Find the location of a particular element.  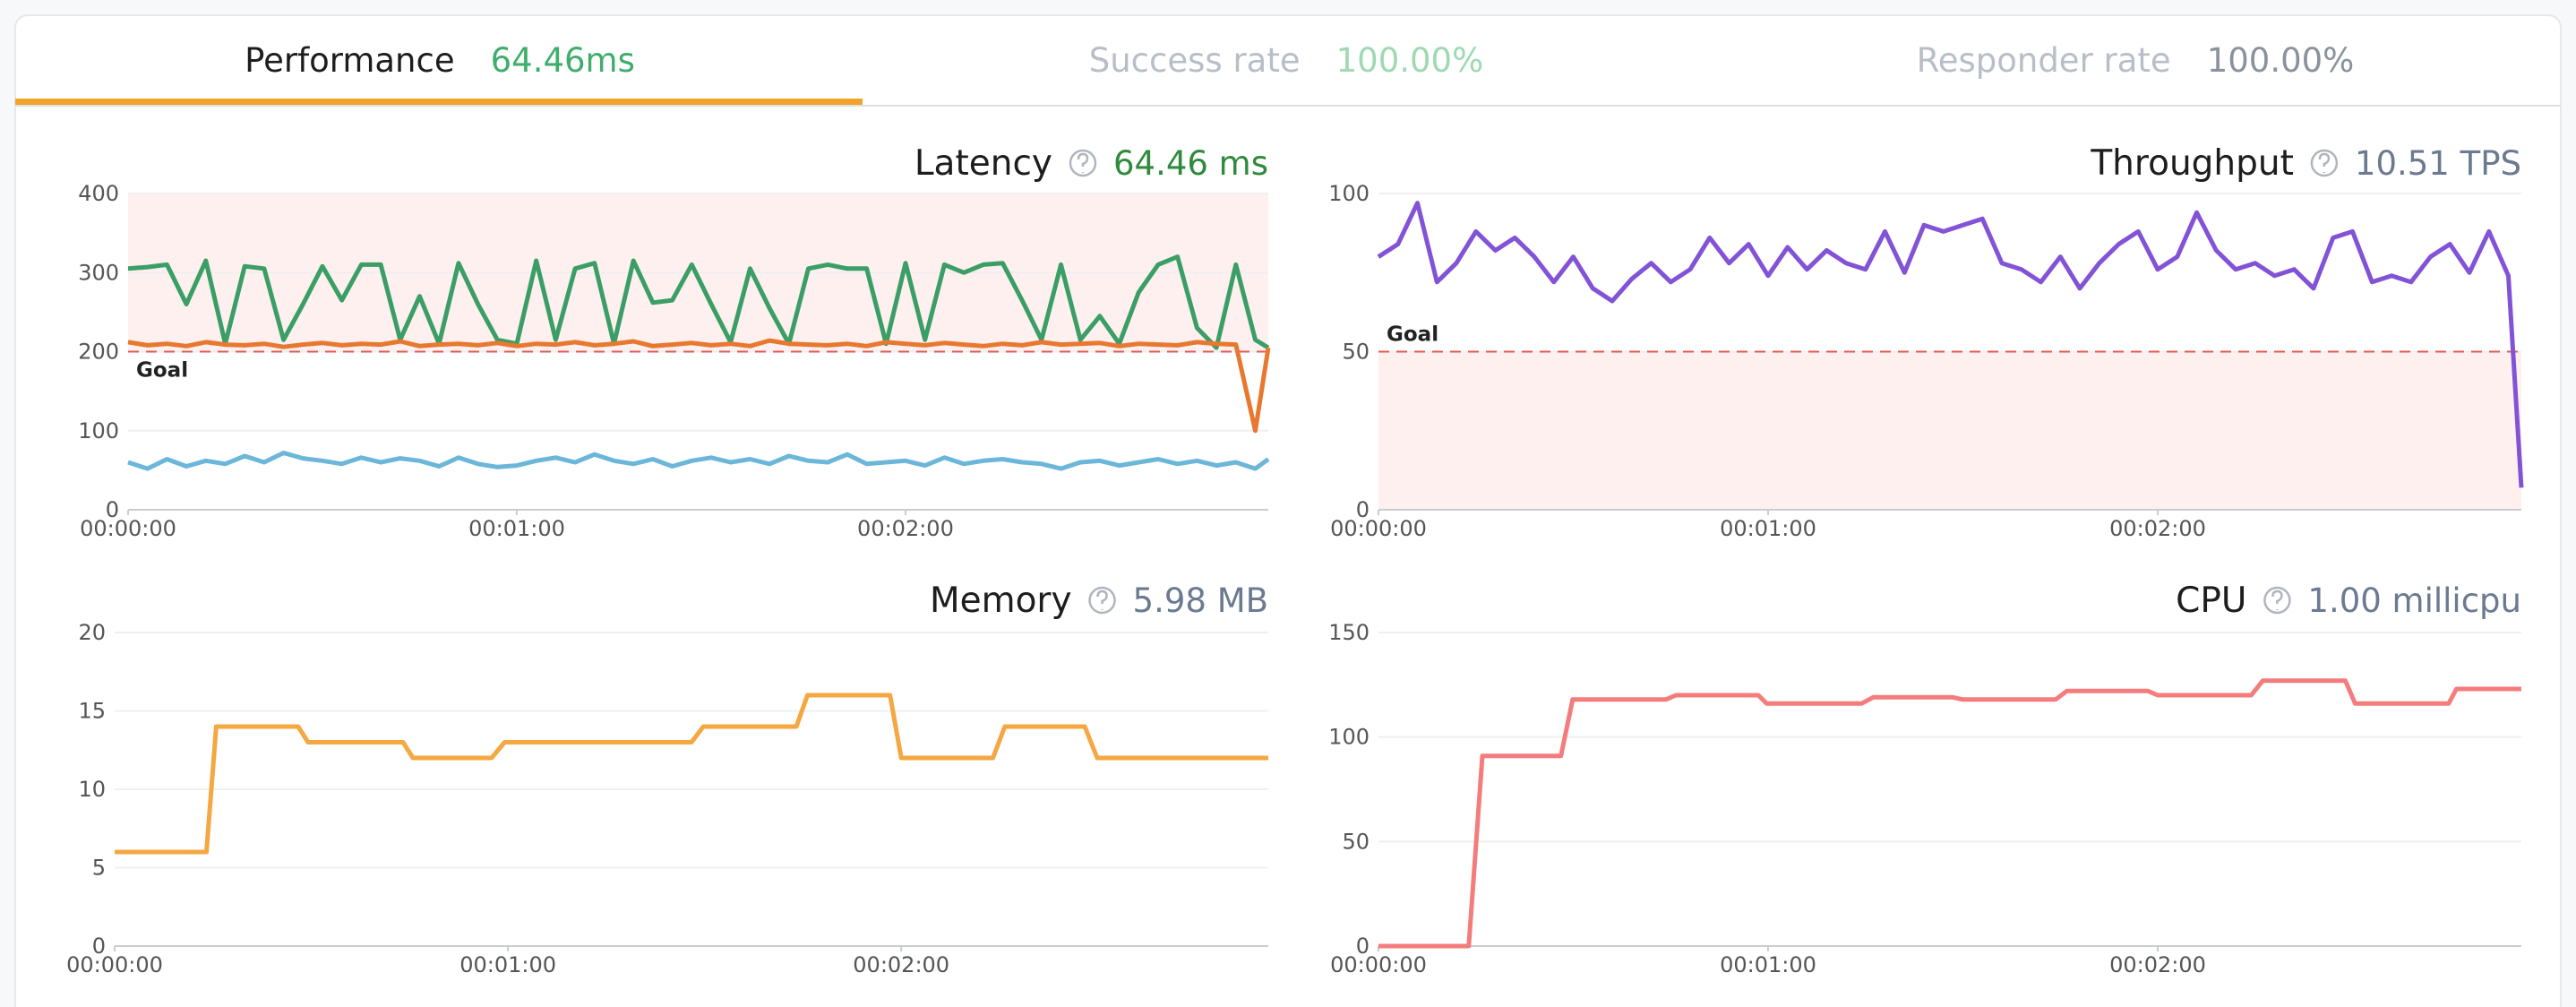

y-tick-label: 20 is located at coordinates (92, 632).